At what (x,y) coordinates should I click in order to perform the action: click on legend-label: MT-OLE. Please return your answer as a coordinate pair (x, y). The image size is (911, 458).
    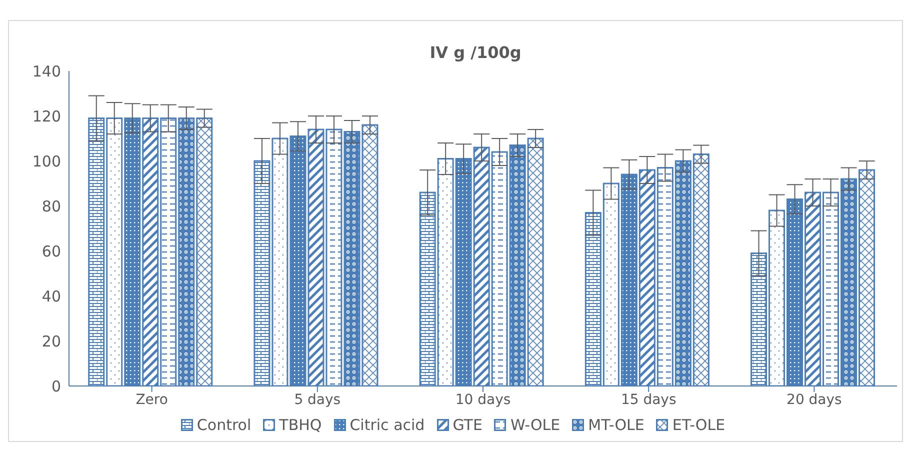
    Looking at the image, I should click on (616, 425).